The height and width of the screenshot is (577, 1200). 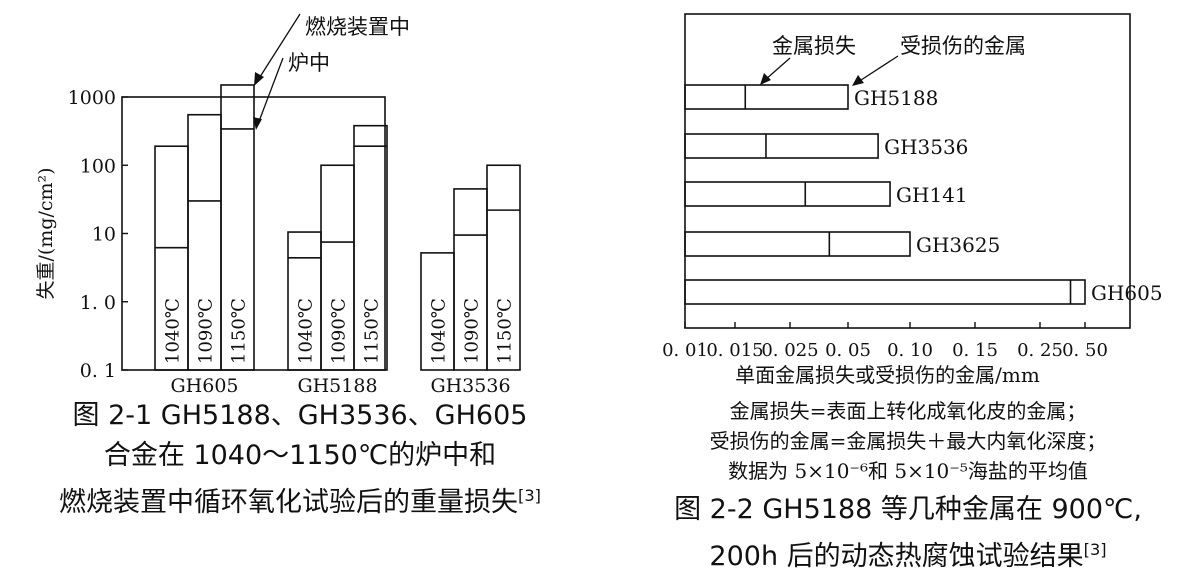 What do you see at coordinates (357, 27) in the screenshot?
I see `annotation-combustion: 燃烧装置中` at bounding box center [357, 27].